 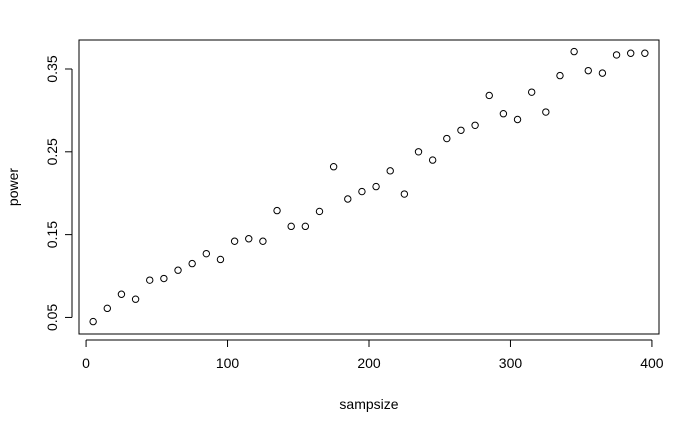 I want to click on y-axis-title: power, so click(x=13, y=187).